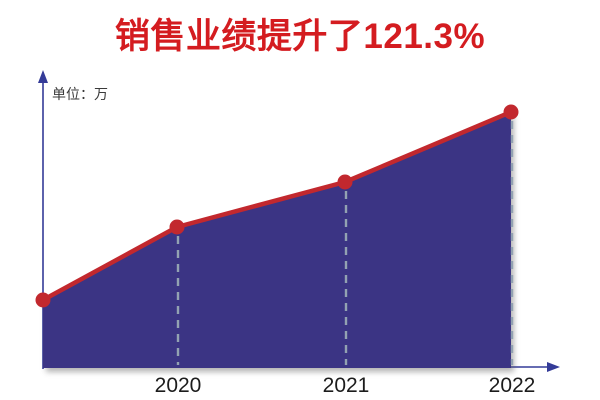  I want to click on tick-labels-layer: 2020 2021 2022, so click(345, 385).